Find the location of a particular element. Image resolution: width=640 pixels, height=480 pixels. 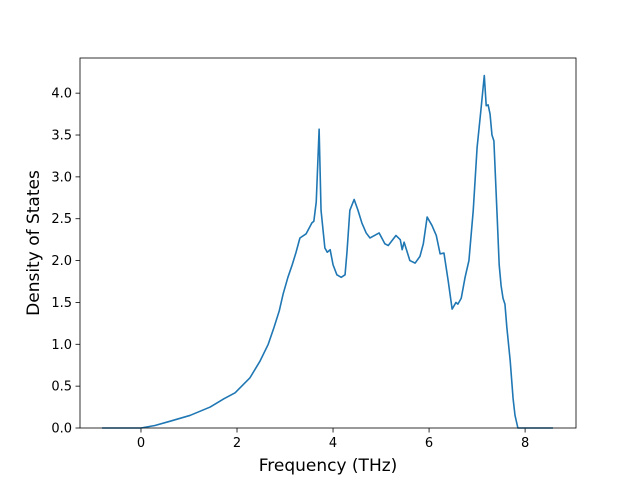

y-tick-label: 0.5 is located at coordinates (61, 387).